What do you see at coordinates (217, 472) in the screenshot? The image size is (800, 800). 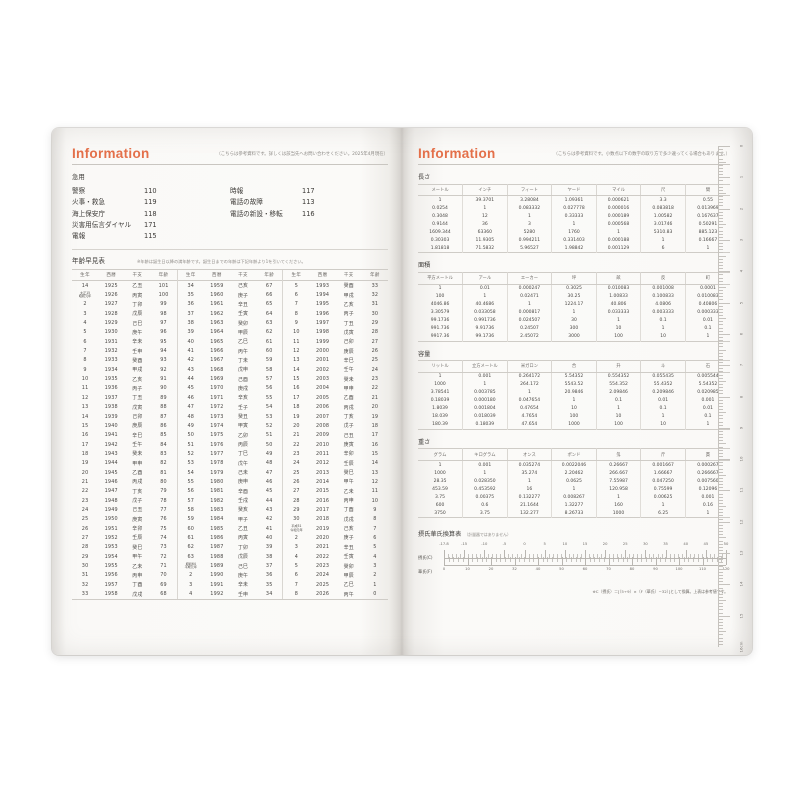 I see `age-cell: 1979` at bounding box center [217, 472].